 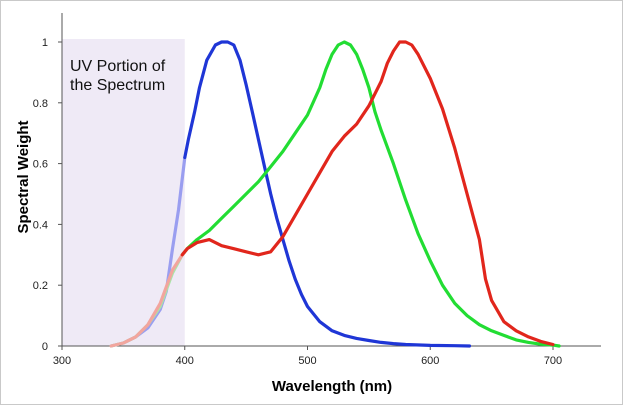 What do you see at coordinates (430, 361) in the screenshot?
I see `x-tick-label: 600` at bounding box center [430, 361].